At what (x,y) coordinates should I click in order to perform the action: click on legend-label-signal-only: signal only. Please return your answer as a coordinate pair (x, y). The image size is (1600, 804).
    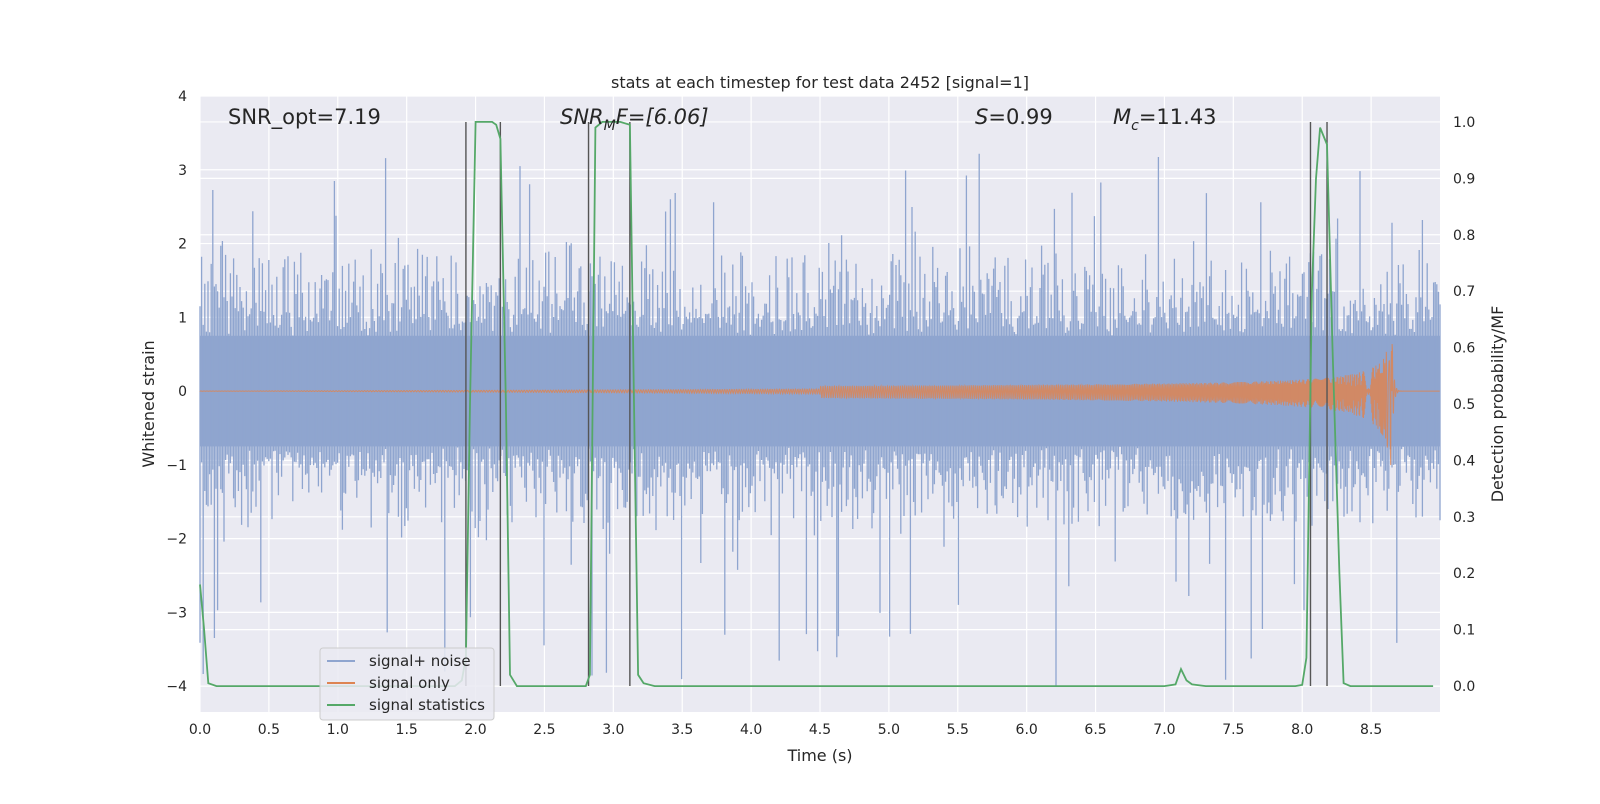
    Looking at the image, I should click on (409, 683).